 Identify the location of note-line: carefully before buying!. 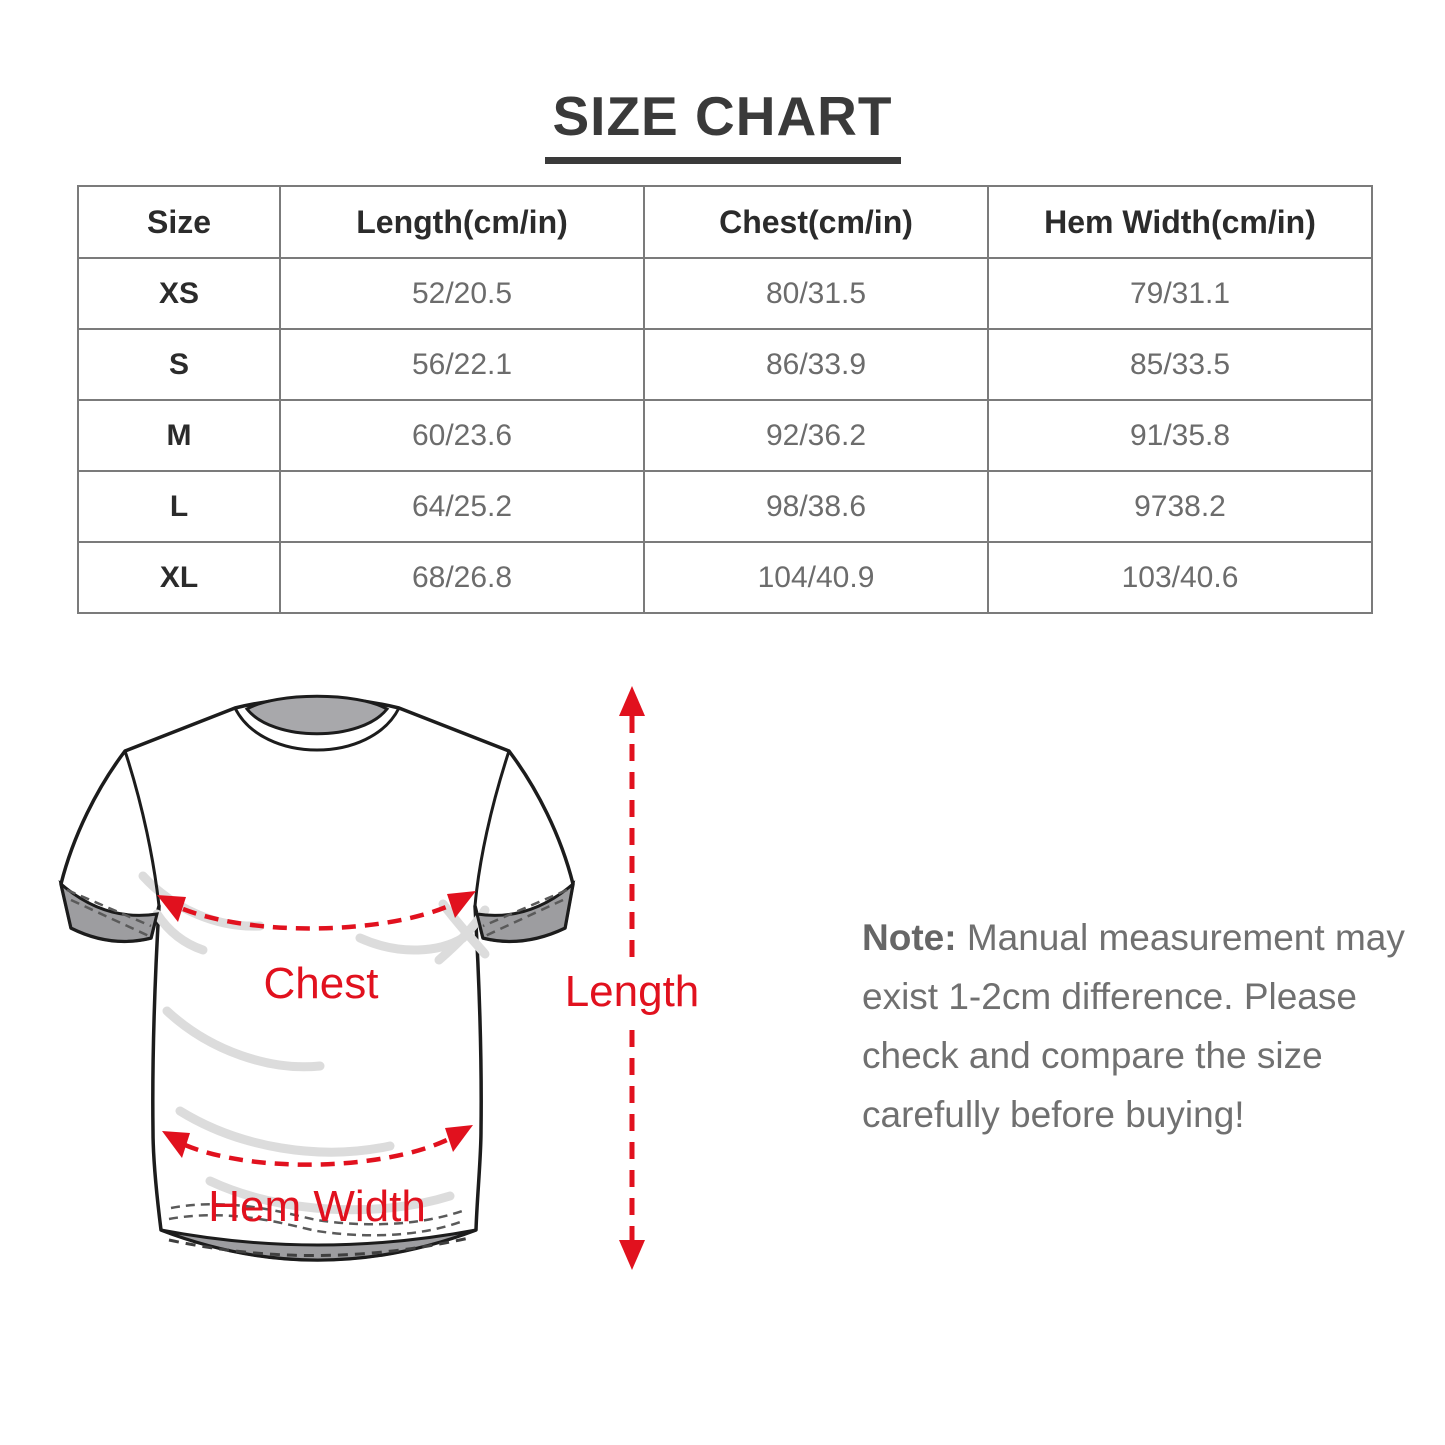
(1053, 1114).